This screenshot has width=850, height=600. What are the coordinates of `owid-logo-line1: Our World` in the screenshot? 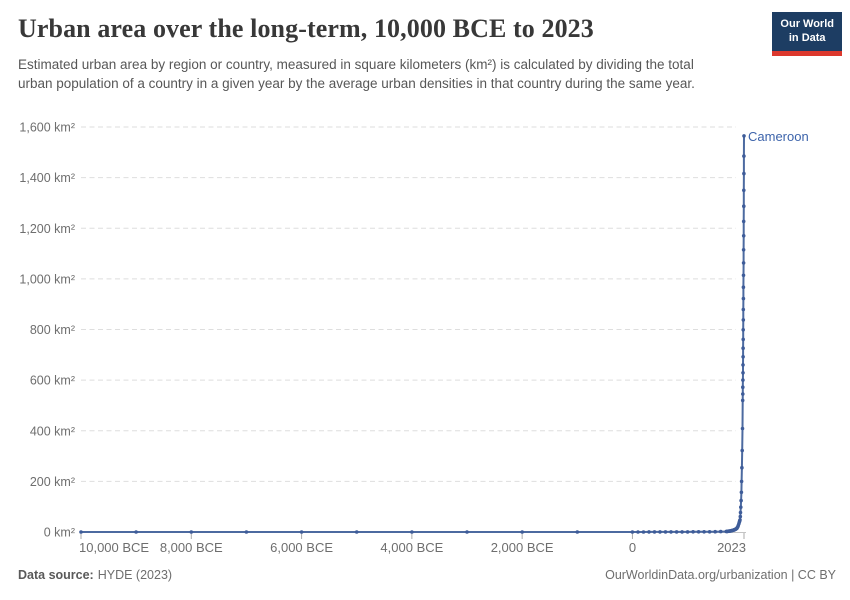 It's located at (807, 24).